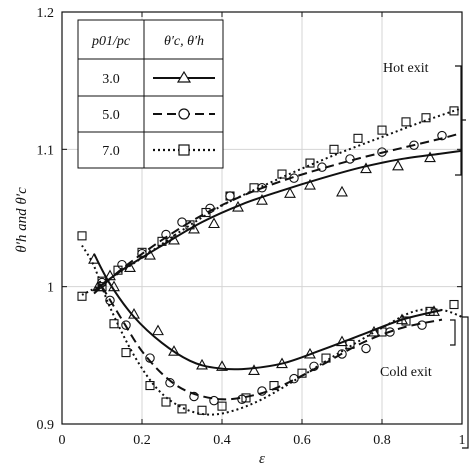  What do you see at coordinates (111, 79) in the screenshot?
I see `legend-entry-3: 3.0` at bounding box center [111, 79].